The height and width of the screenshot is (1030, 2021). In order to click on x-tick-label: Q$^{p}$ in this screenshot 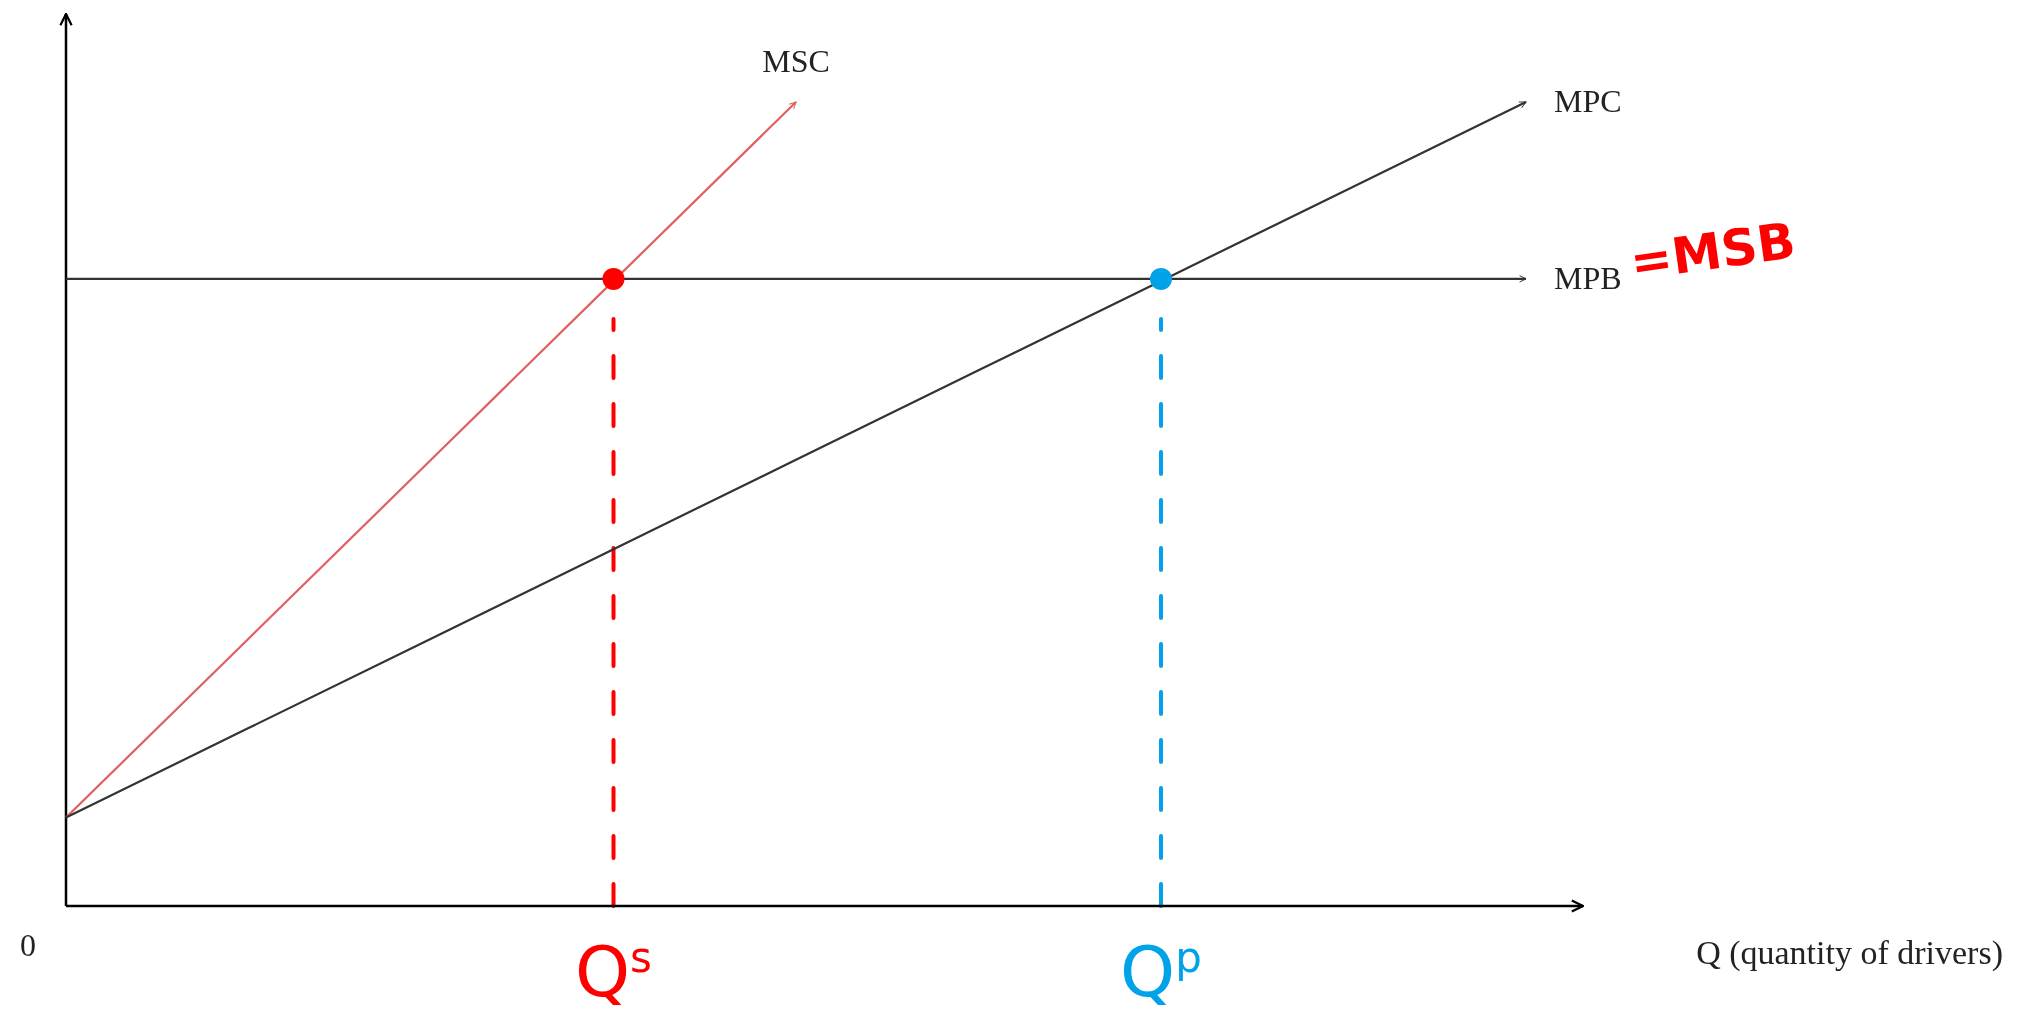, I will do `click(1161, 972)`.